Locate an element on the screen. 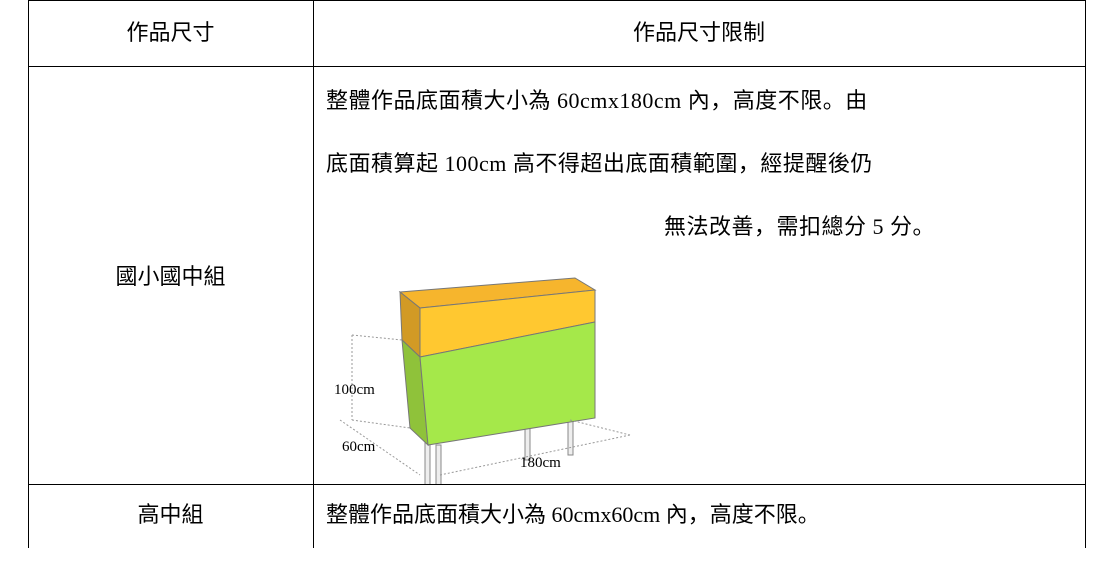 Image resolution: width=1110 pixels, height=577 pixels. group-cell: 高中組 is located at coordinates (170, 514).